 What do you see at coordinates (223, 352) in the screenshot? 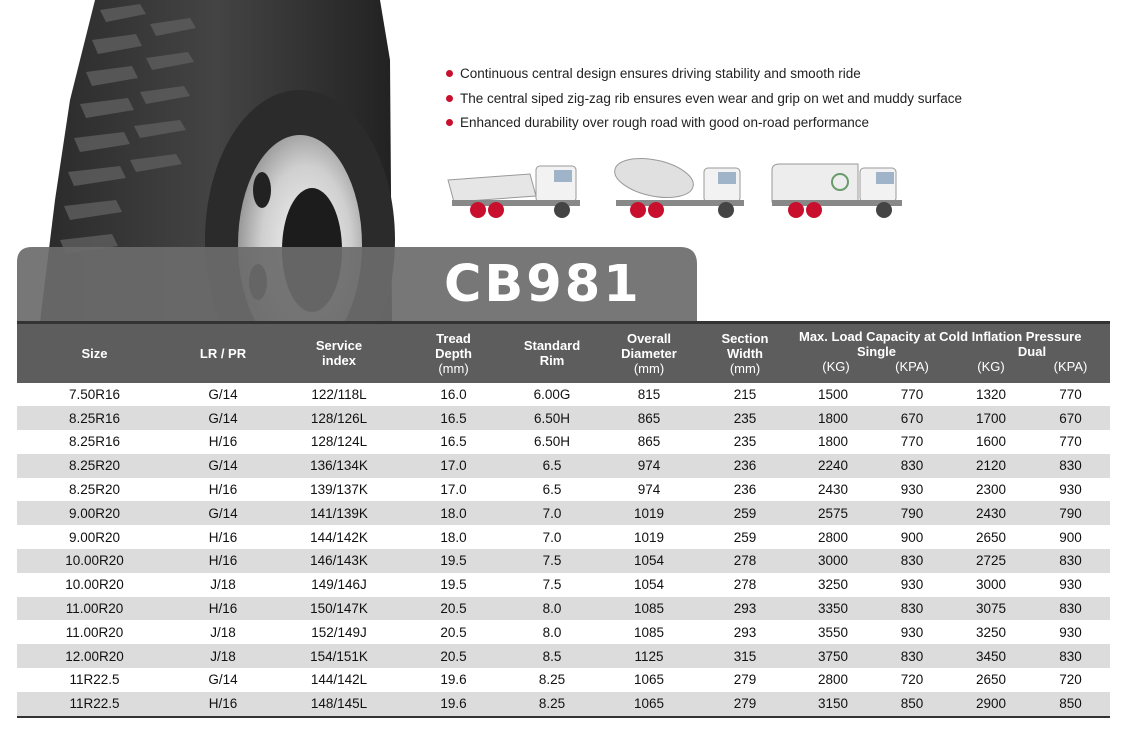
I see `col-lr-pr: LR / PR` at bounding box center [223, 352].